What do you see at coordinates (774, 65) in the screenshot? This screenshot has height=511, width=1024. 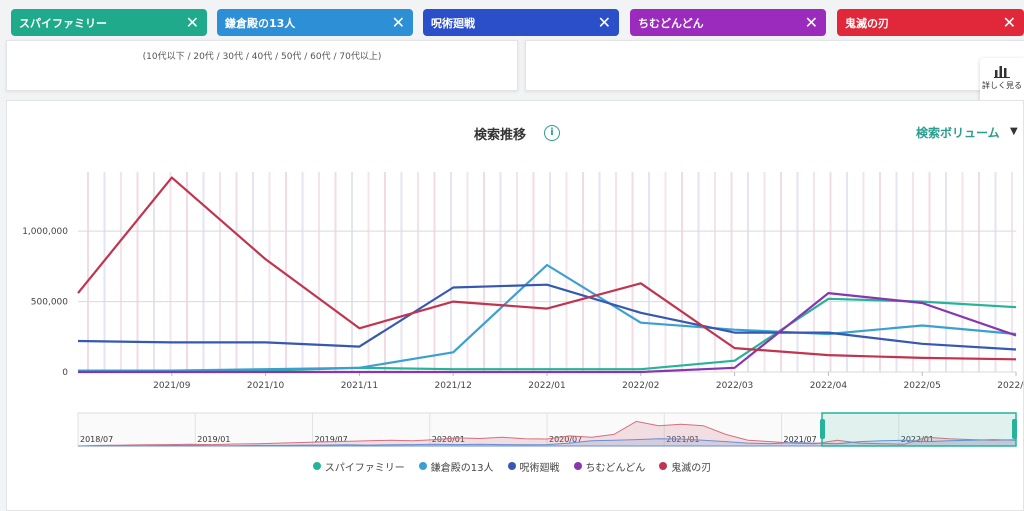 I see `region-card` at bounding box center [774, 65].